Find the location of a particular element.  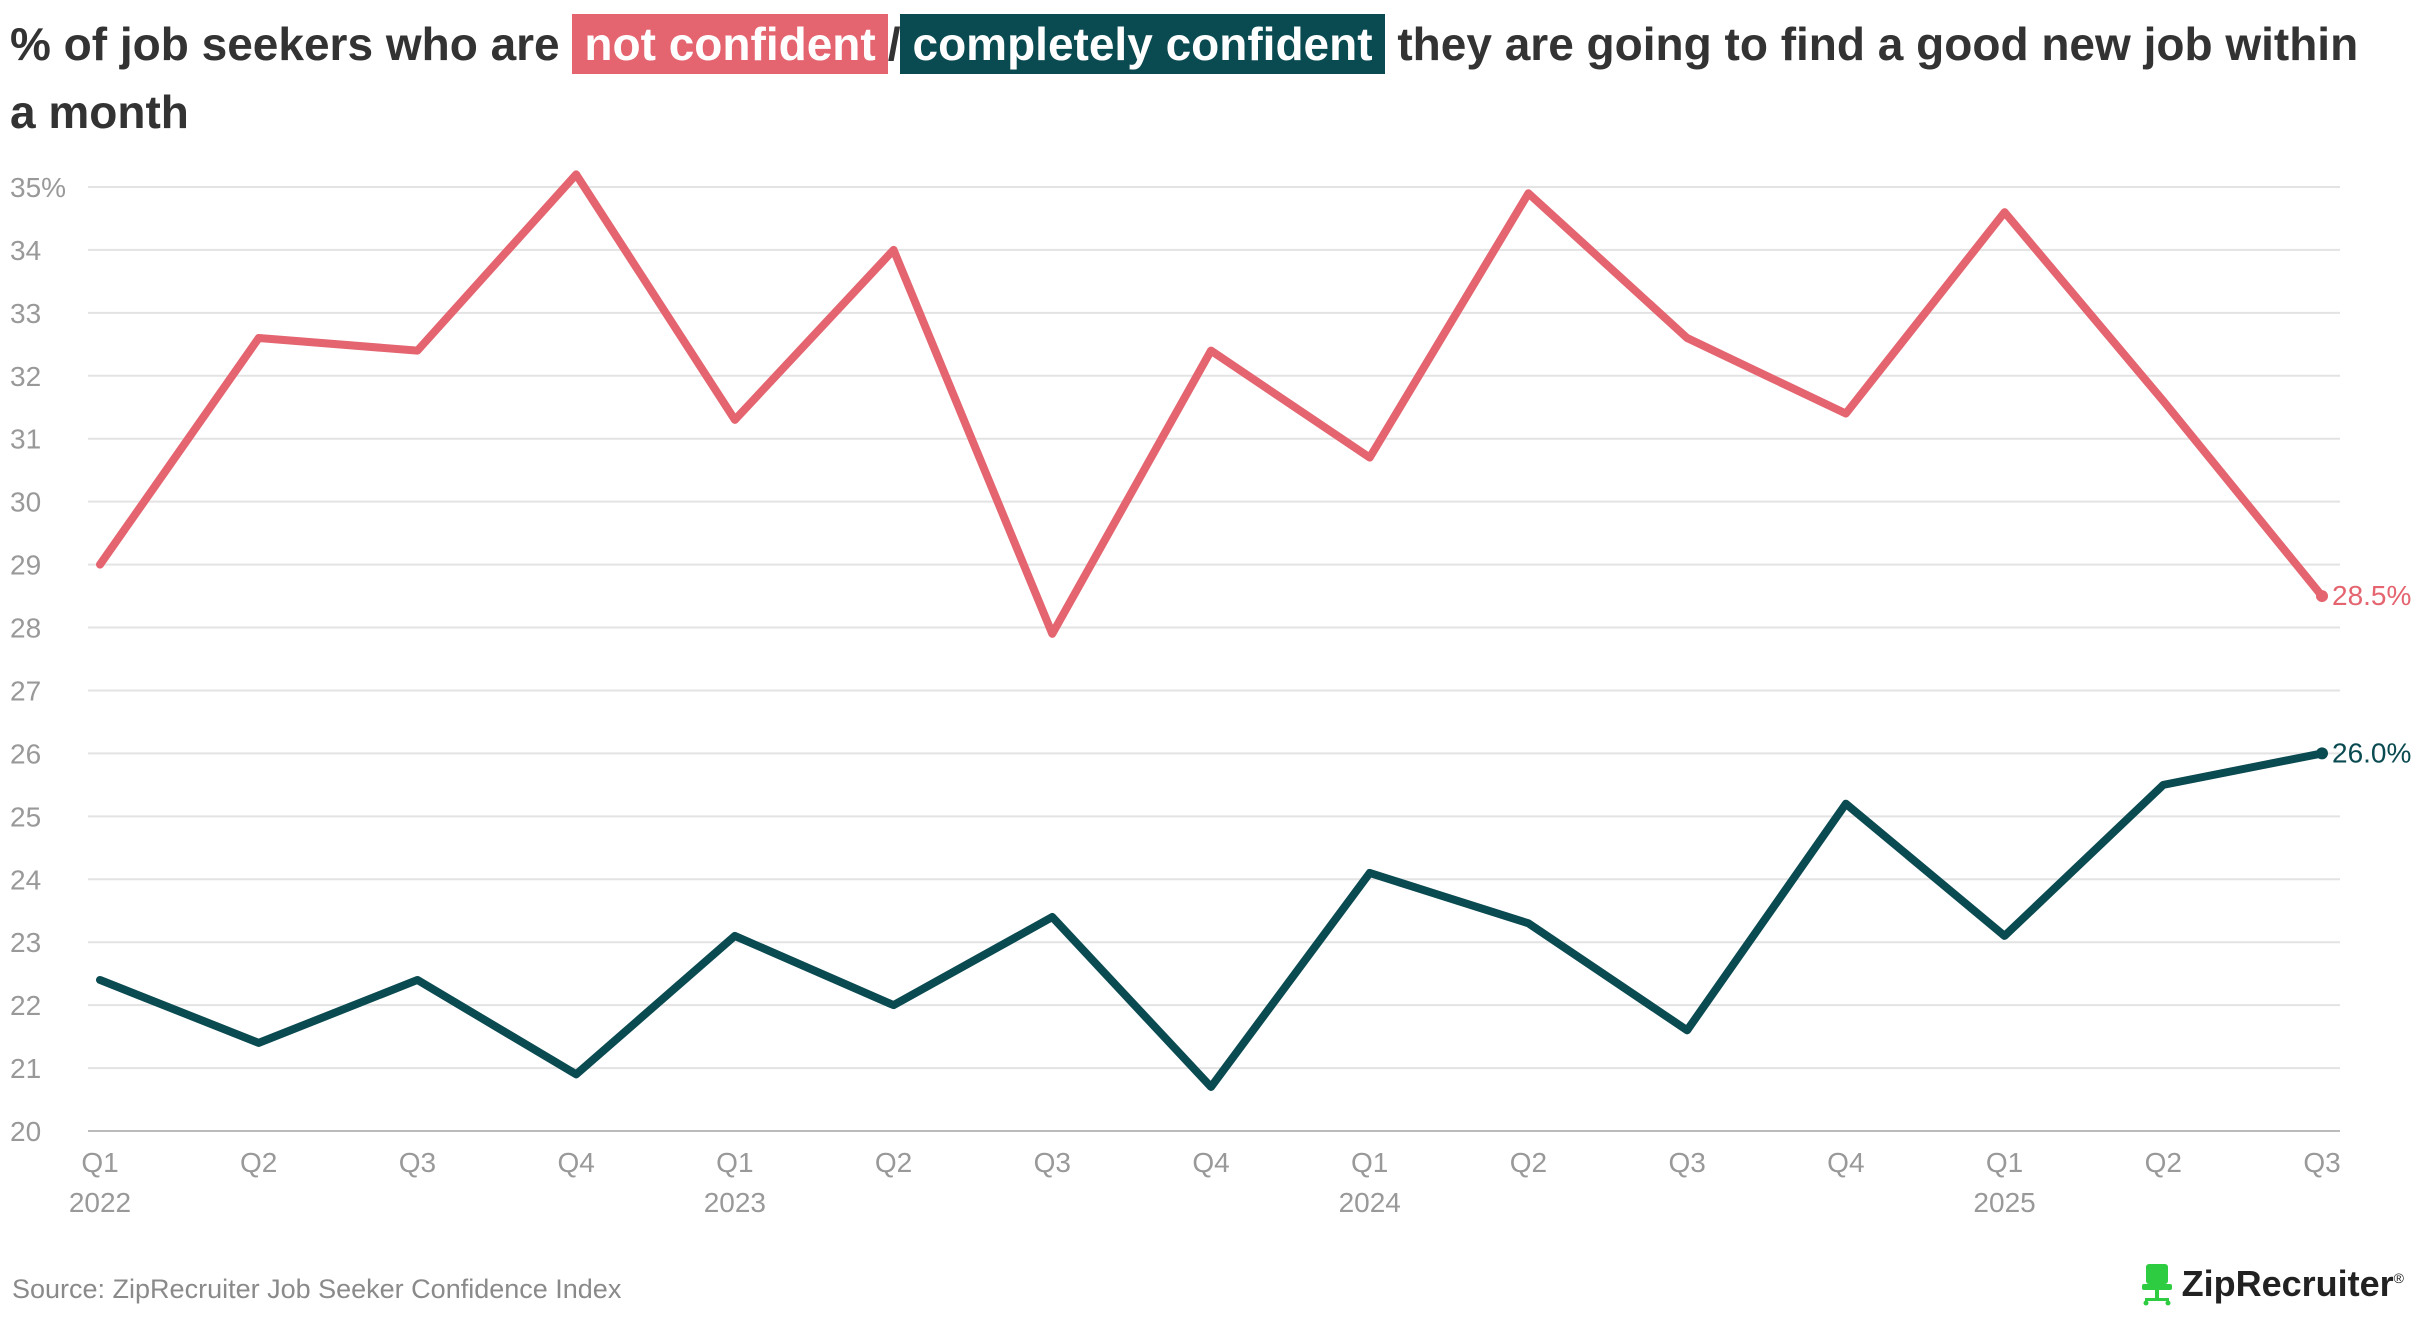

y-tick-label: 26 is located at coordinates (25, 753).